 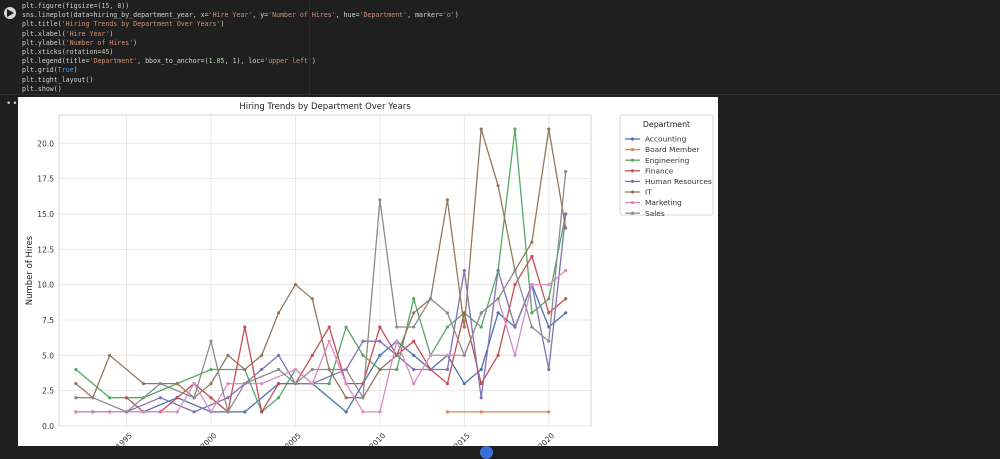 I want to click on legend-entry: Sales, so click(x=655, y=213).